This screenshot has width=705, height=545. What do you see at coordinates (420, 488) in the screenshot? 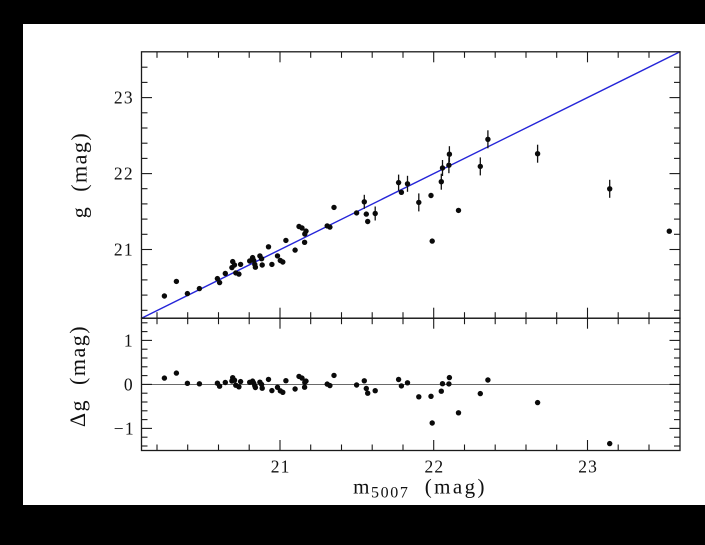
I see `svg-text: m5007 (mag)` at bounding box center [420, 488].